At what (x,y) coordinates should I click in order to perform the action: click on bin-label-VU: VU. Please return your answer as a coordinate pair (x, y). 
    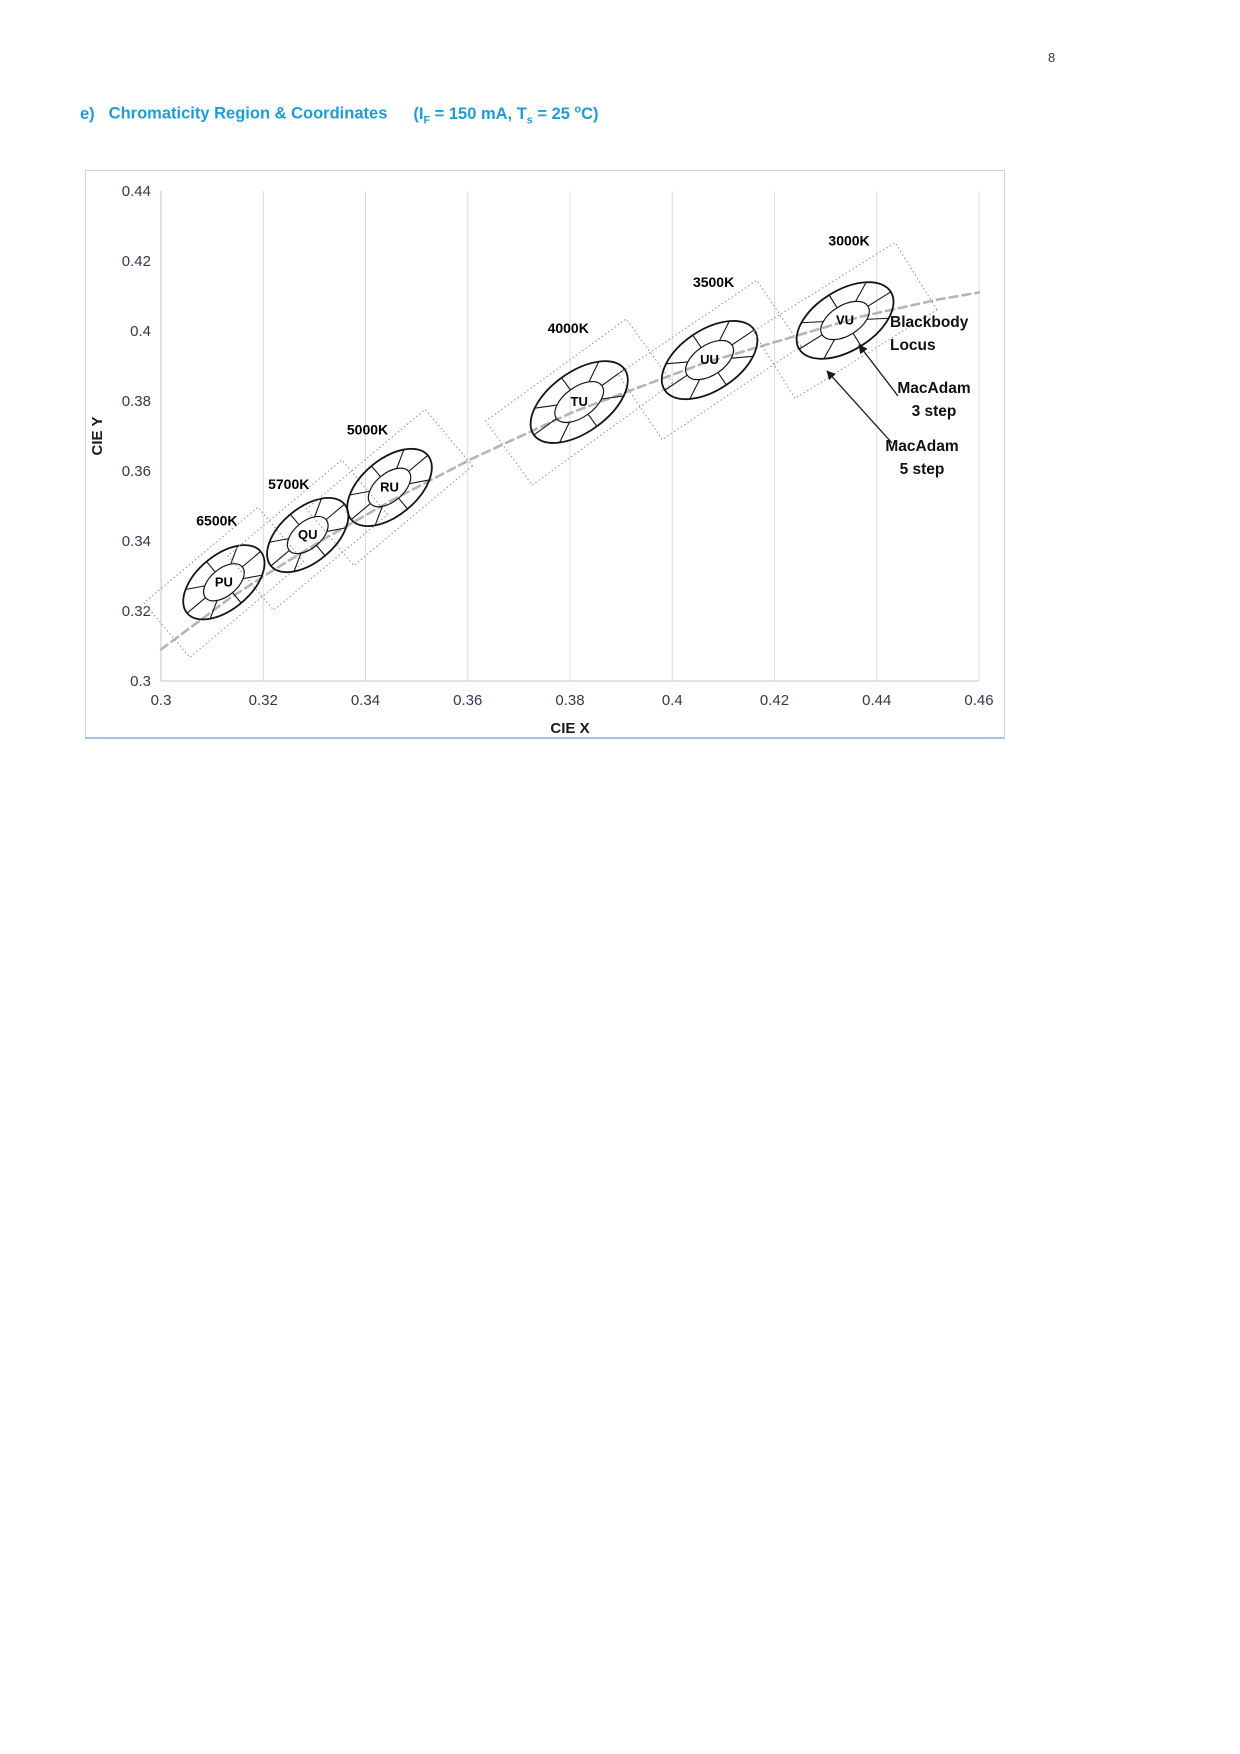
    Looking at the image, I should click on (845, 320).